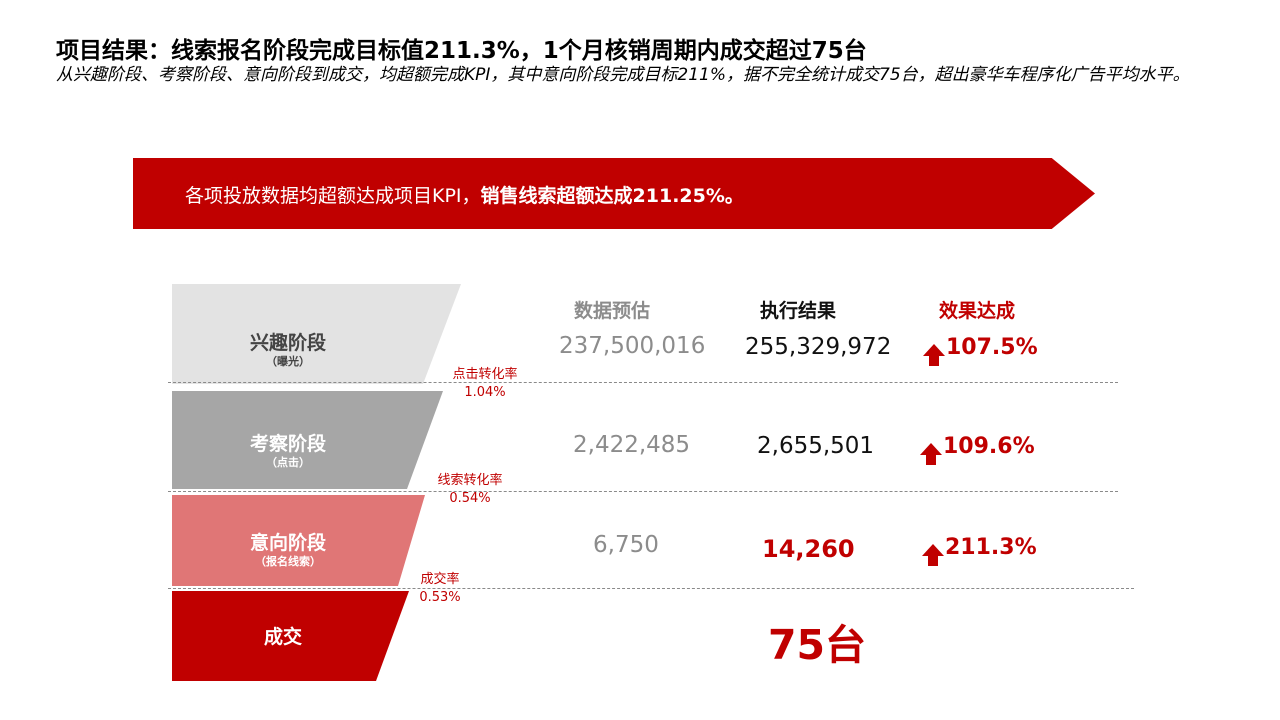 This screenshot has height=720, width=1280. What do you see at coordinates (287, 543) in the screenshot?
I see `stage-name: 意向阶段` at bounding box center [287, 543].